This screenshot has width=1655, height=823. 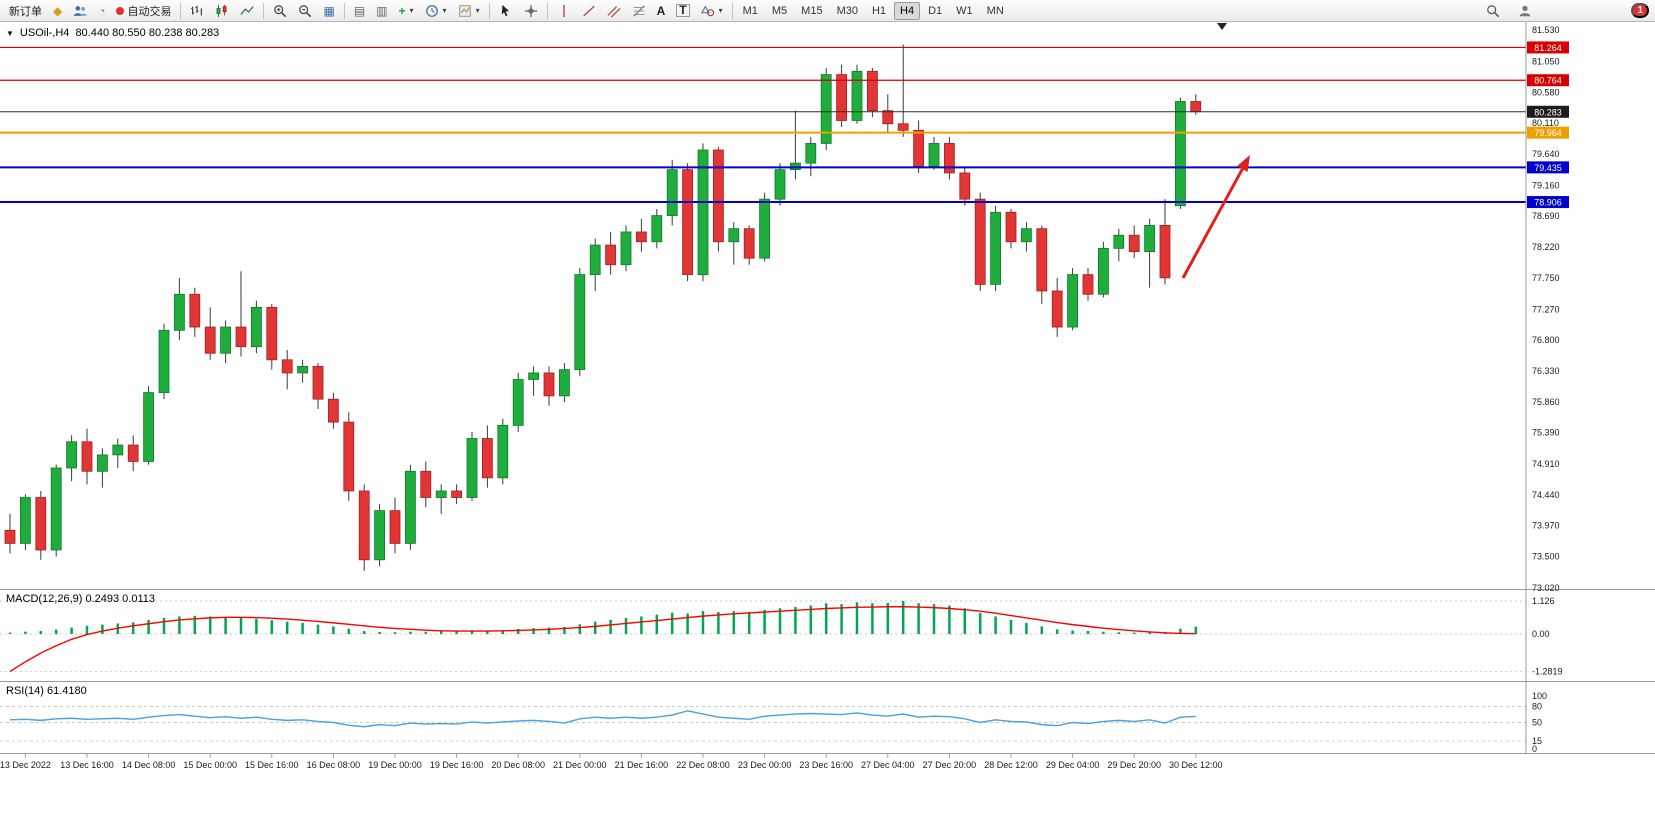 What do you see at coordinates (44, 599) in the screenshot?
I see `macd-name: MACD(12,26,9)` at bounding box center [44, 599].